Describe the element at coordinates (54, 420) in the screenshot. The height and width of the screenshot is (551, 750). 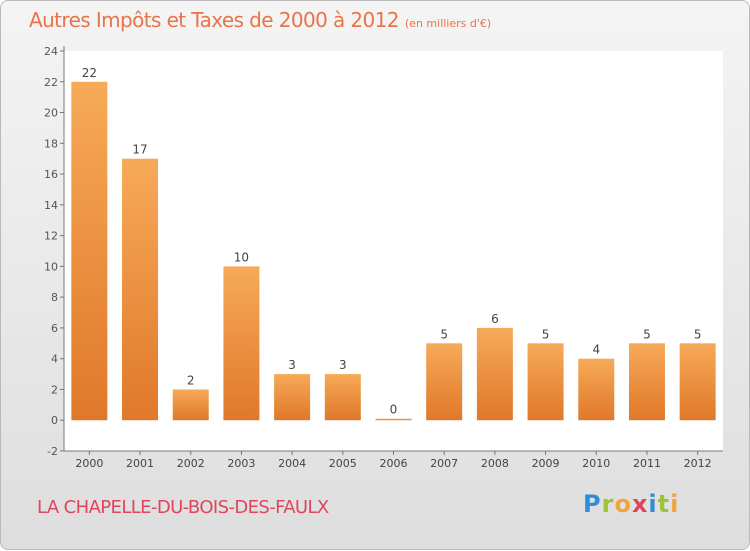
I see `y-tick-label: 0` at that location.